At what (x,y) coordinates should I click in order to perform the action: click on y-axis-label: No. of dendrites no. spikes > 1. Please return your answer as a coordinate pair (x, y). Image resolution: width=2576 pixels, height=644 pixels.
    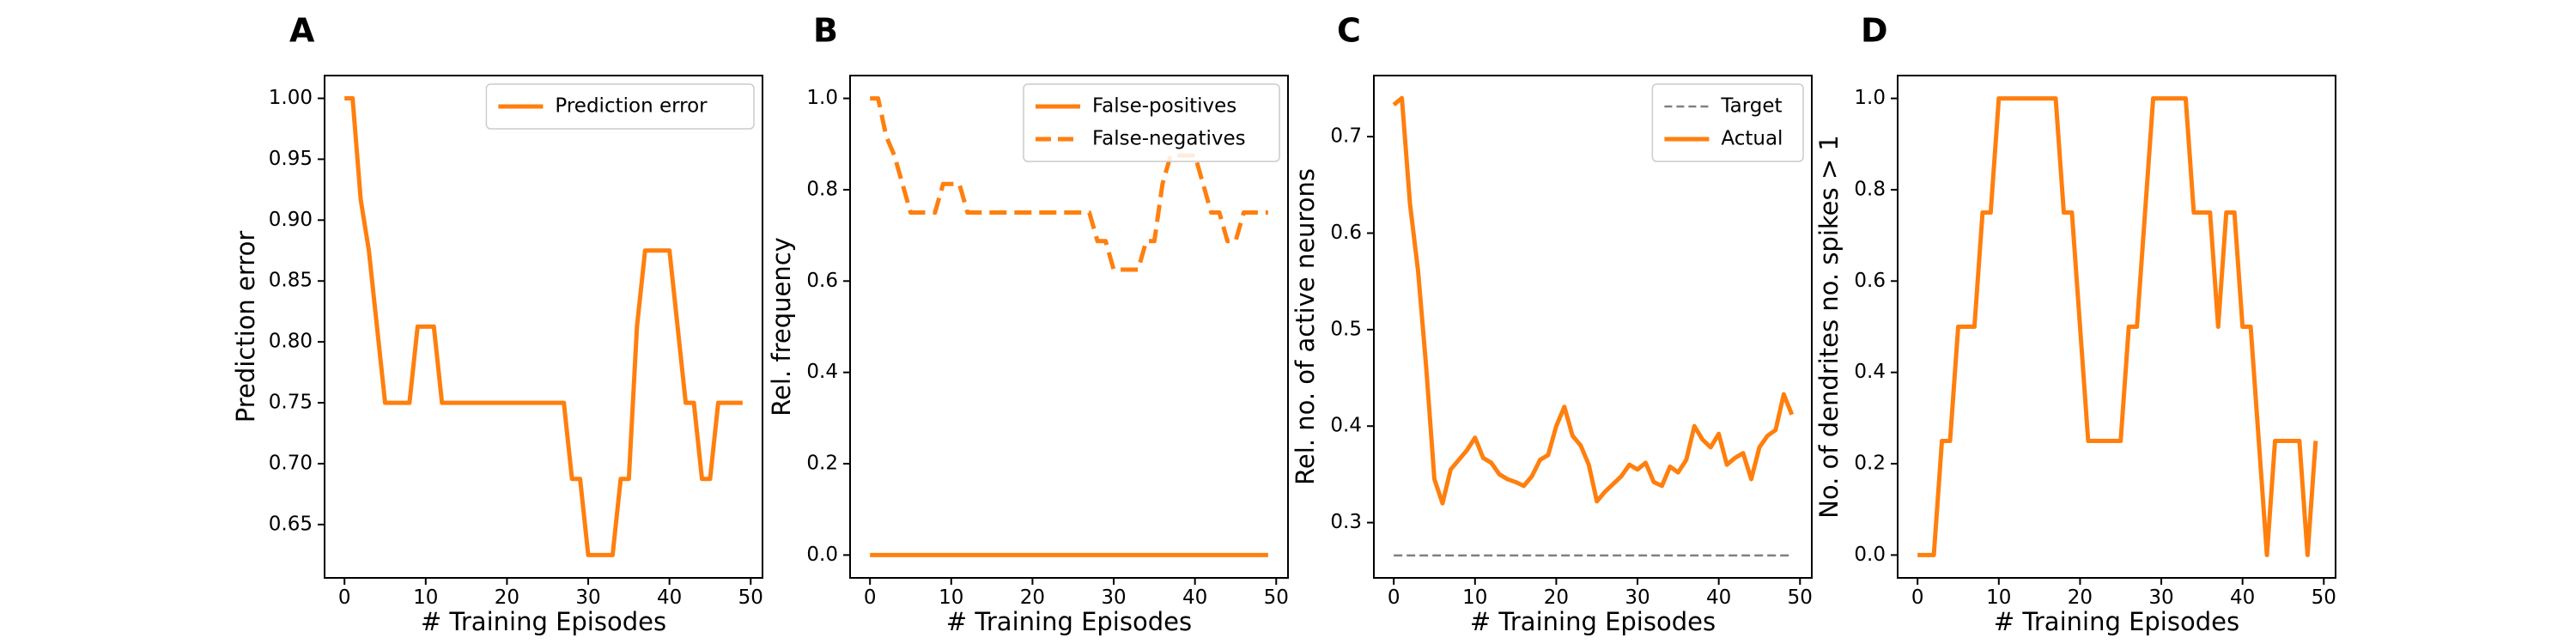
    Looking at the image, I should click on (1829, 327).